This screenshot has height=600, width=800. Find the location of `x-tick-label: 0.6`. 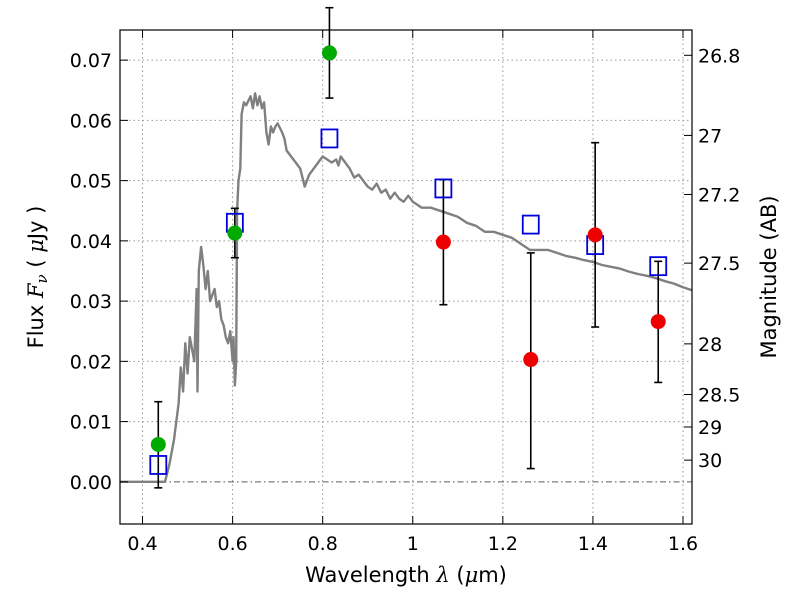

x-tick-label: 0.6 is located at coordinates (232, 544).